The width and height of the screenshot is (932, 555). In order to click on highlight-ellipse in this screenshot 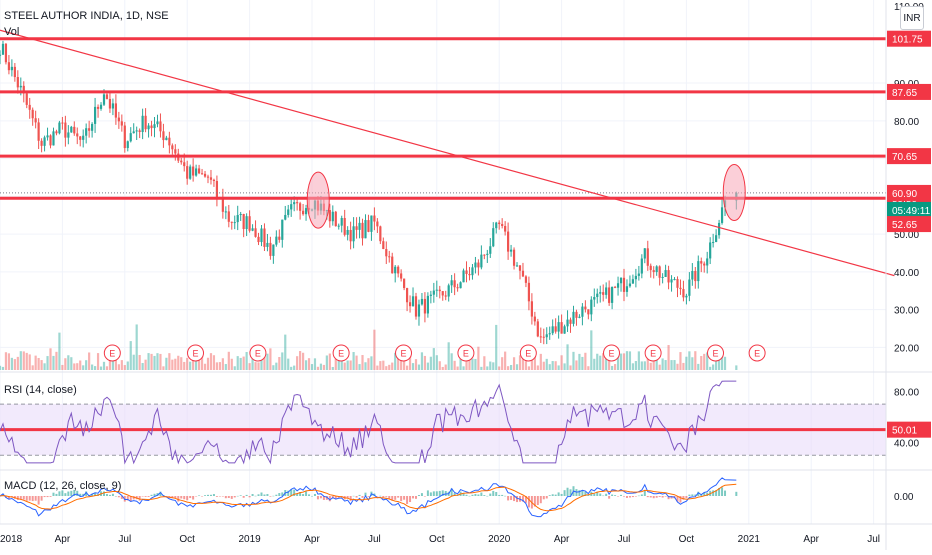, I will do `click(318, 200)`.